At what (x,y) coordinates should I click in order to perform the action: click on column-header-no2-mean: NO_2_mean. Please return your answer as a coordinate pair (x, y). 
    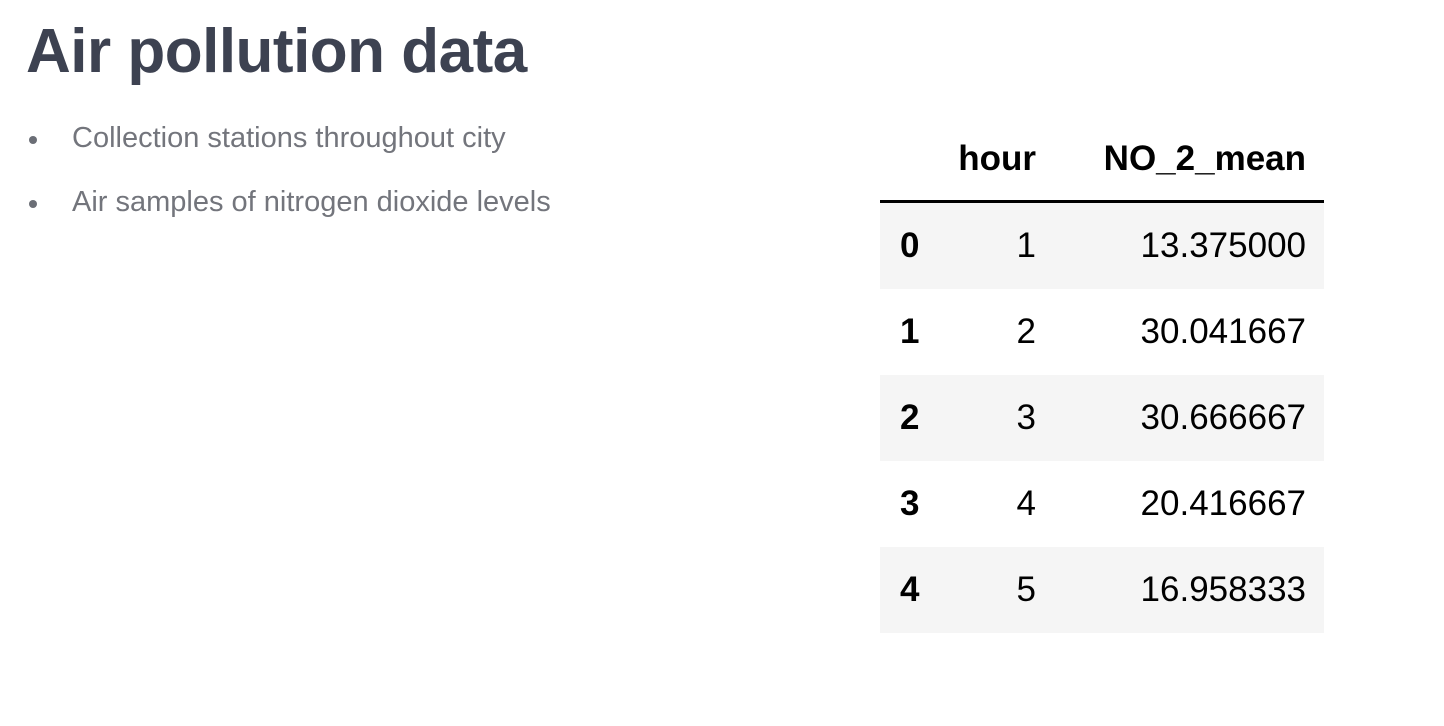
    Looking at the image, I should click on (1185, 160).